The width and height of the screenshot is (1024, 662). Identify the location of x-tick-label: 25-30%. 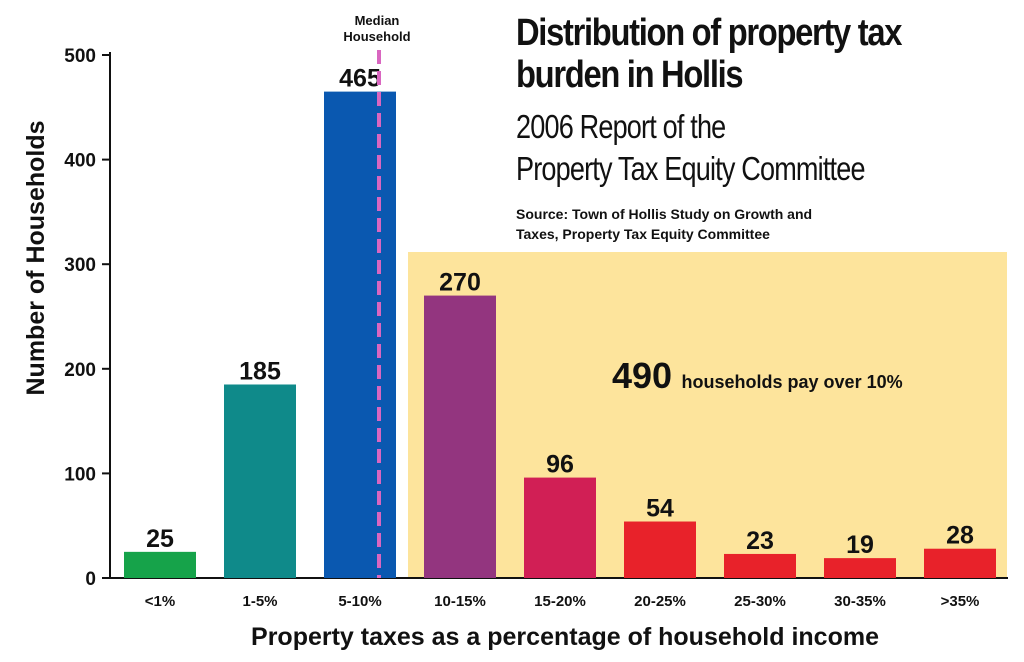
(760, 601).